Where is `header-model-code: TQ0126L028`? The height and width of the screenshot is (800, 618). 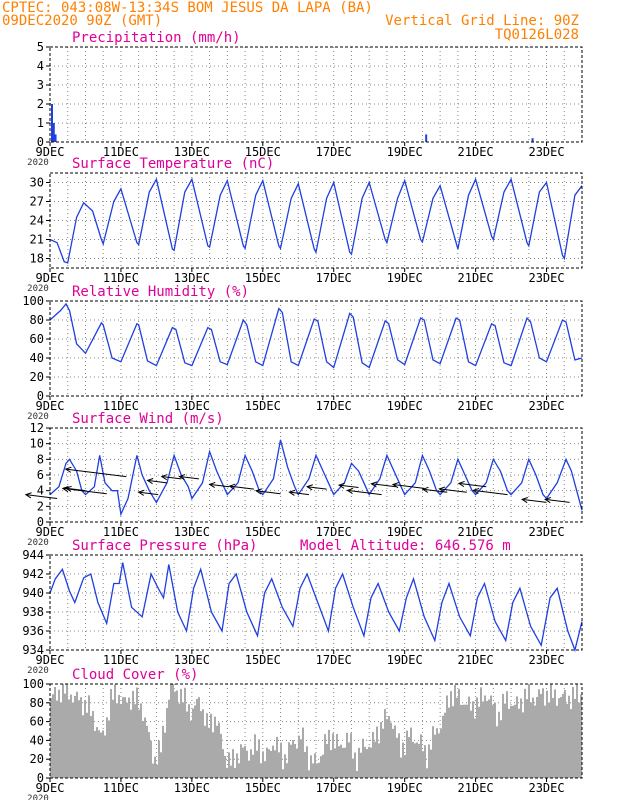
header-model-code: TQ0126L028 is located at coordinates (536, 35).